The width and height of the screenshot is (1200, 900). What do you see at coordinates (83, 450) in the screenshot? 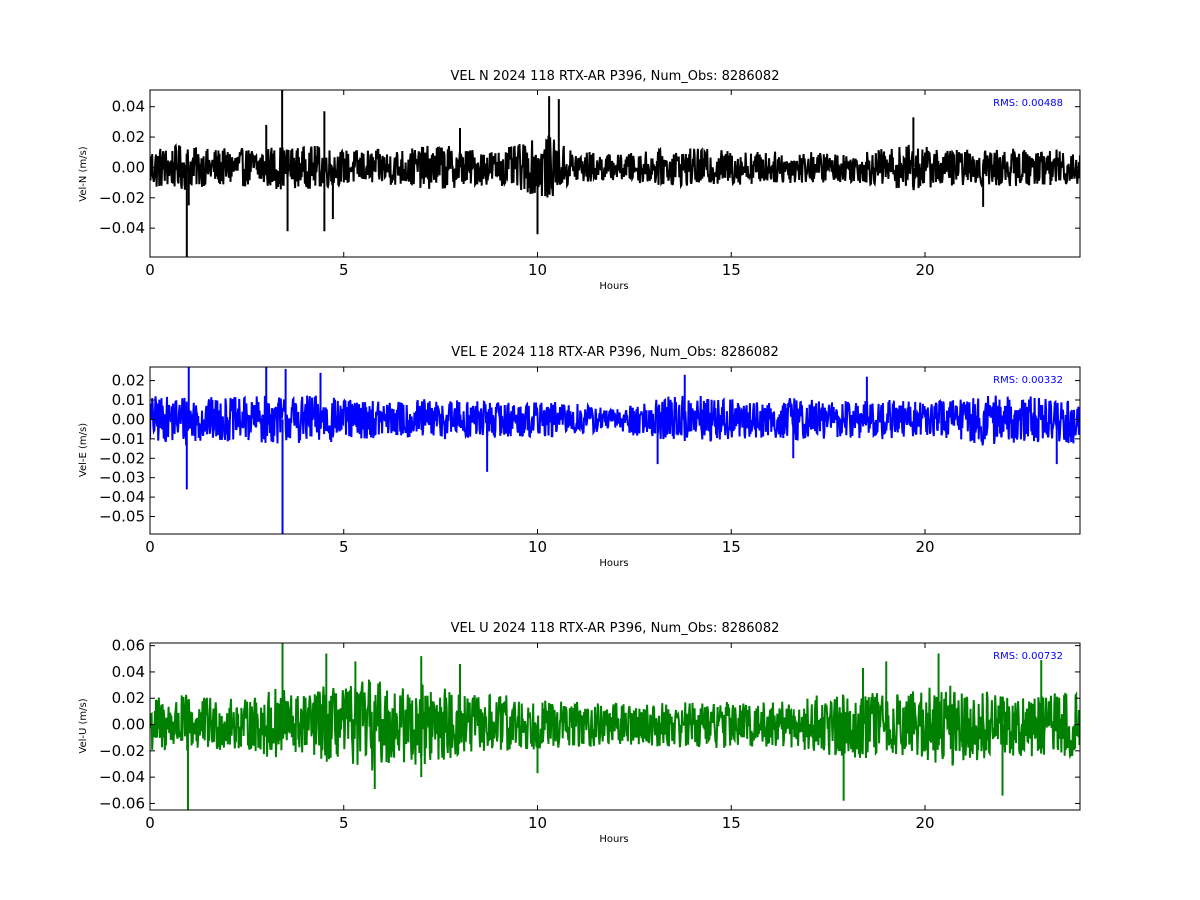
I see `y-axis-label: Vel-E (m/s)` at bounding box center [83, 450].